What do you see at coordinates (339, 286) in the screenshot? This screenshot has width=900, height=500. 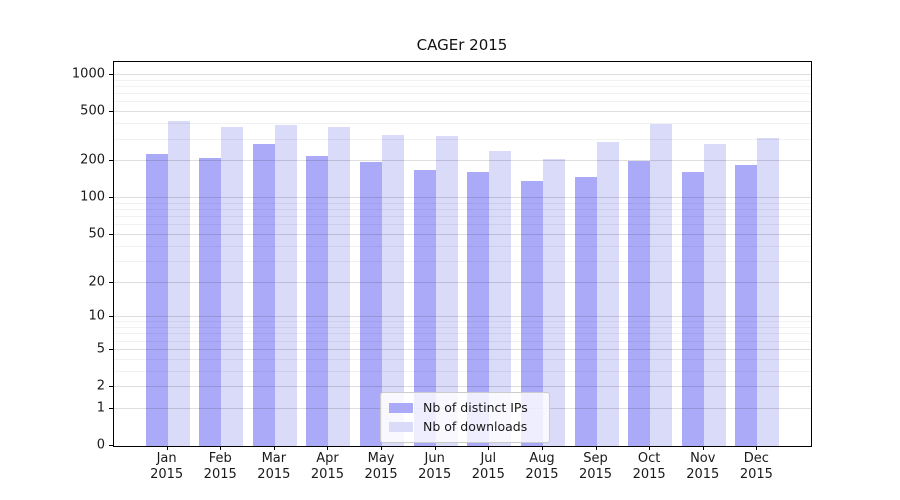 I see `bar-downloads-apr` at bounding box center [339, 286].